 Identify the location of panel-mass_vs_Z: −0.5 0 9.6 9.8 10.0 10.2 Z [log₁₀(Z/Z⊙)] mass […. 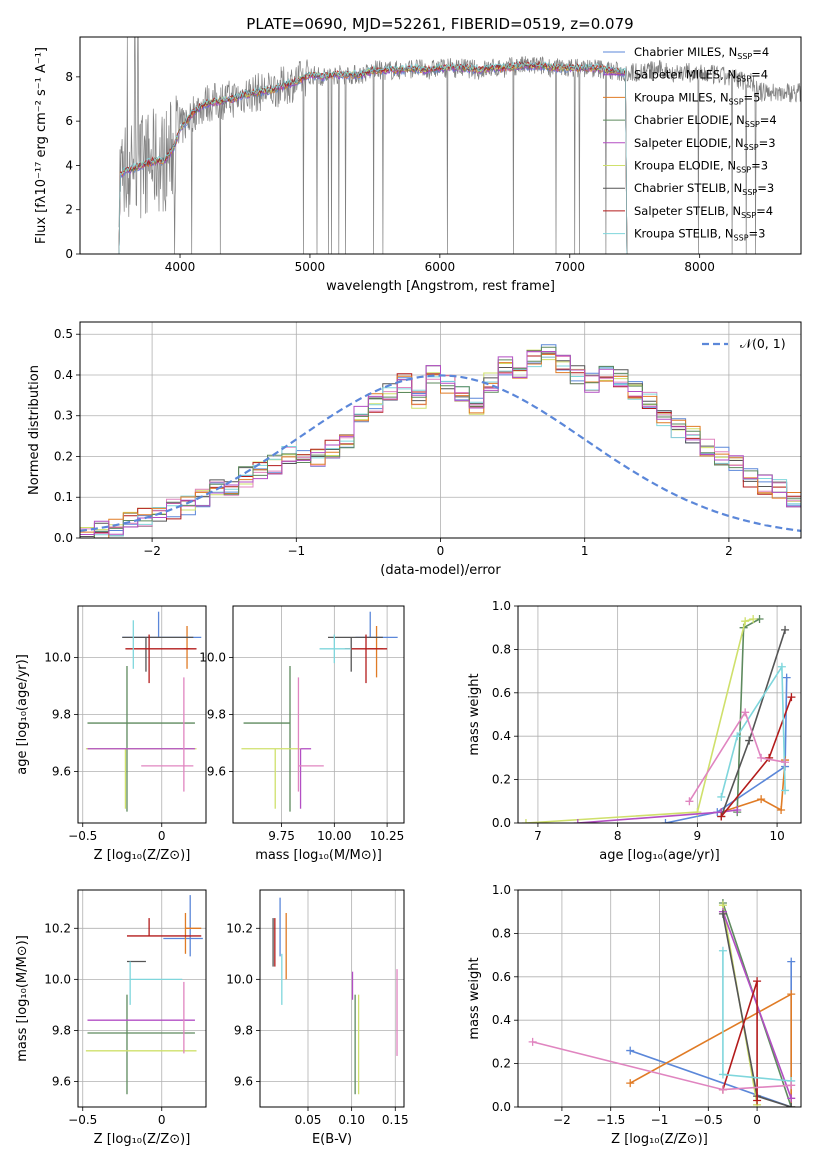
(111, 1018).